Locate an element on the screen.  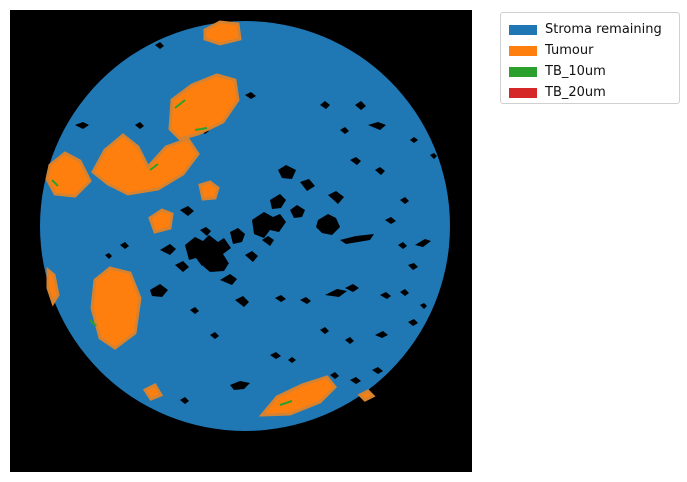
legend-swatch-tb20 is located at coordinates (523, 92).